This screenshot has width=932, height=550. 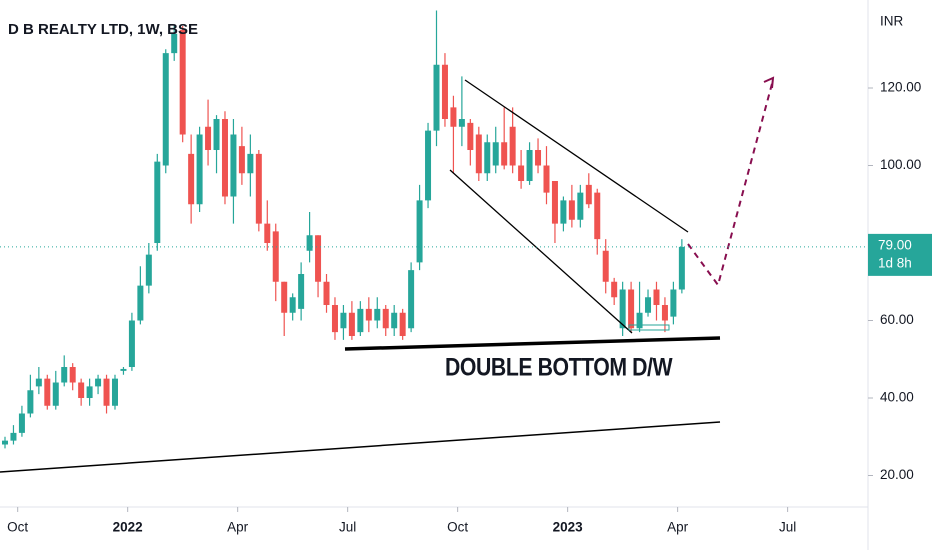 What do you see at coordinates (897, 319) in the screenshot?
I see `y-tick-label: 60.00` at bounding box center [897, 319].